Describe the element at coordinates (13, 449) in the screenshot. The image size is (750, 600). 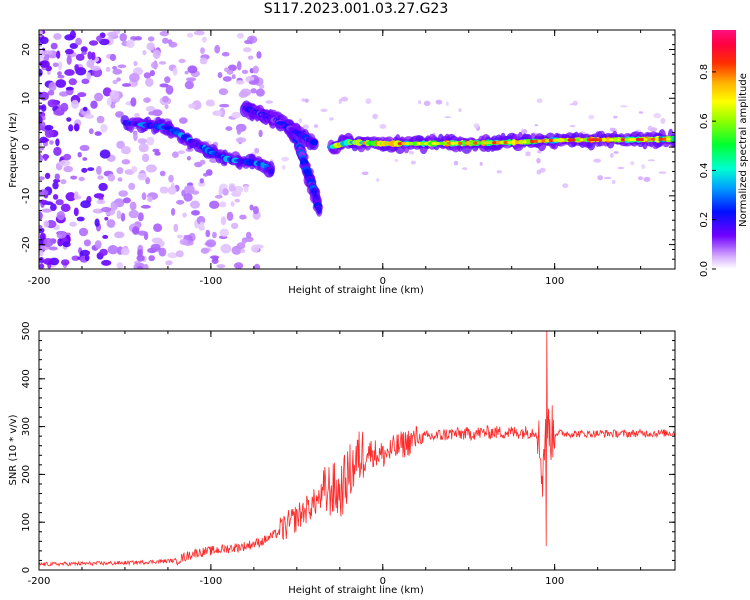
I see `snr-y-label: SNR (10 * v/v)` at that location.